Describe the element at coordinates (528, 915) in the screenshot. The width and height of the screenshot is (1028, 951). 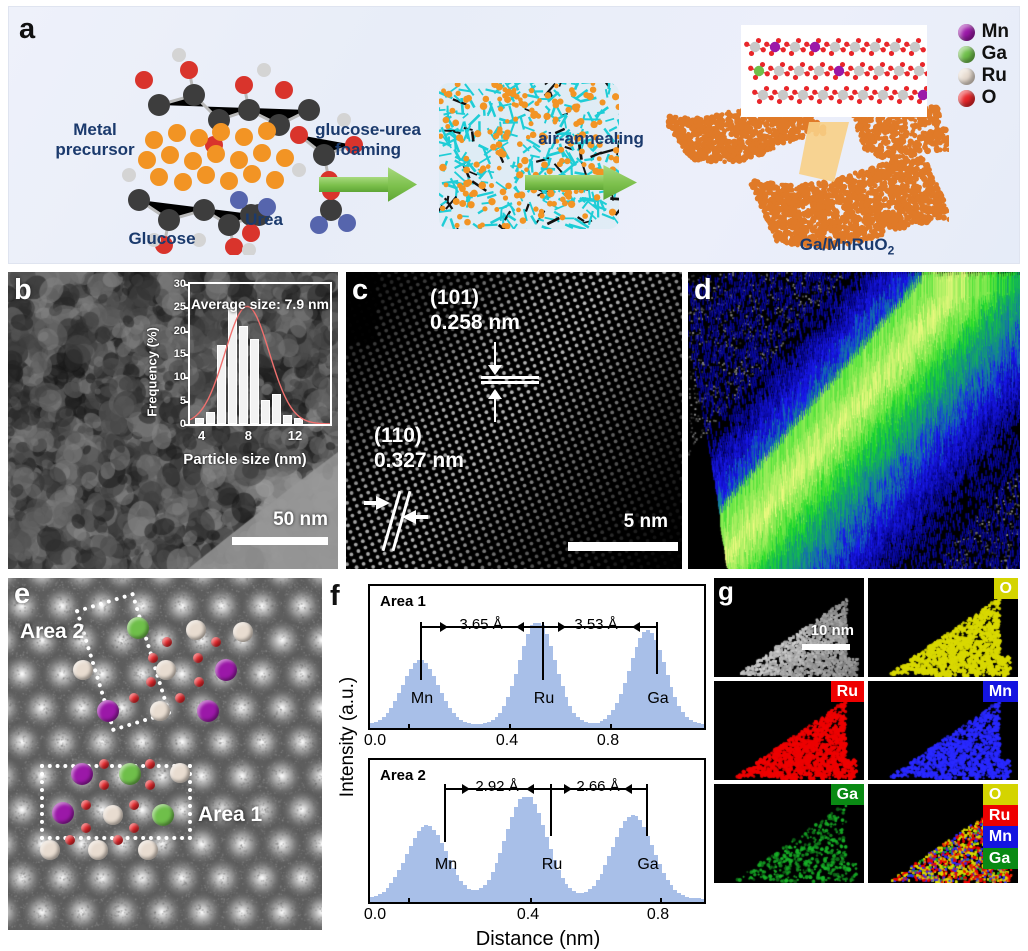
I see `area-2-xtick-1: 0.4` at that location.